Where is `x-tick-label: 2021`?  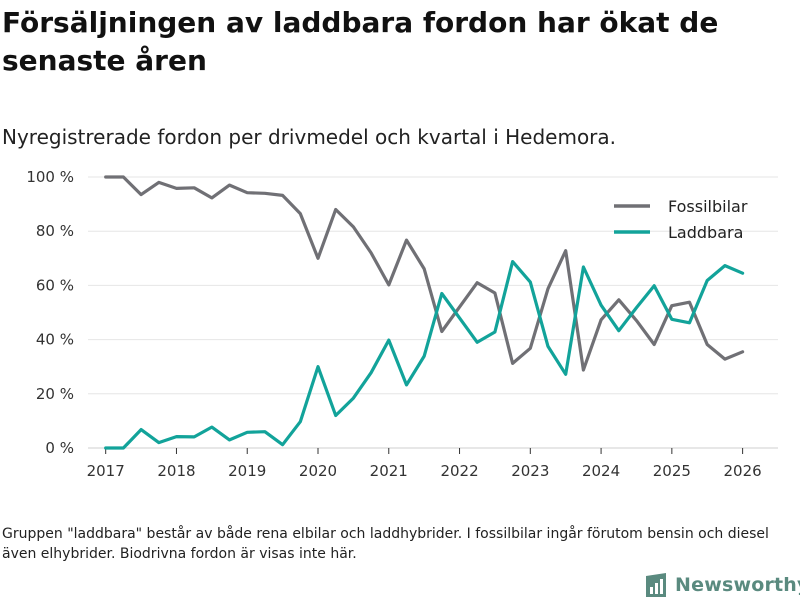 x-tick-label: 2021 is located at coordinates (389, 471).